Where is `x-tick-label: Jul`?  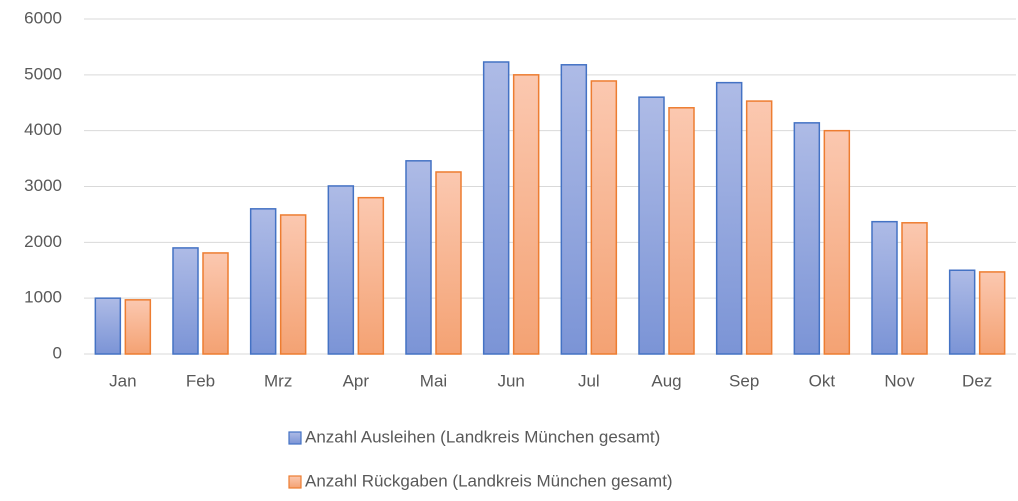 x-tick-label: Jul is located at coordinates (589, 380).